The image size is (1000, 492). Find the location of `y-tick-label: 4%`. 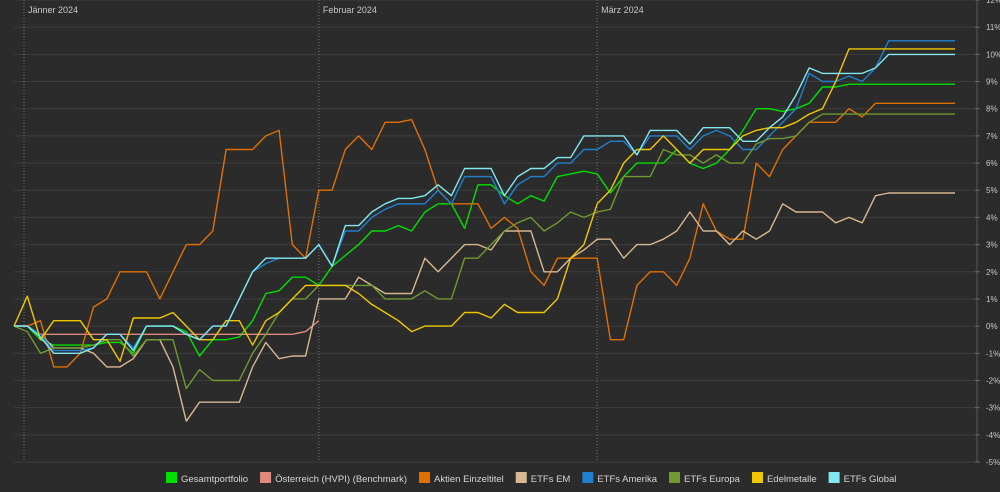

y-tick-label: 4% is located at coordinates (992, 217).